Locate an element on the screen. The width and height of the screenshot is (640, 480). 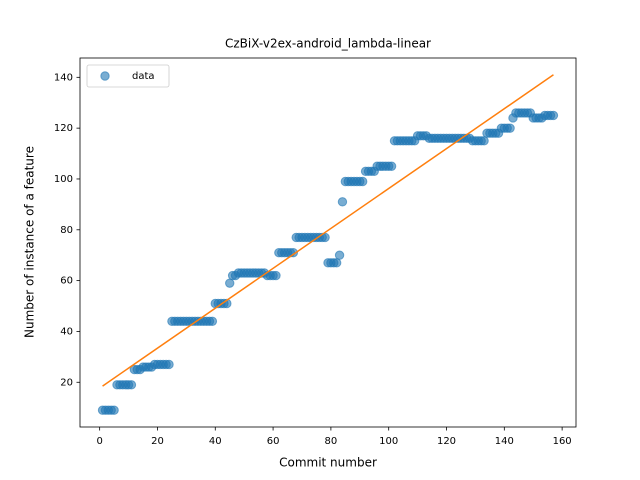
x-axis-label: Commit number is located at coordinates (328, 463).